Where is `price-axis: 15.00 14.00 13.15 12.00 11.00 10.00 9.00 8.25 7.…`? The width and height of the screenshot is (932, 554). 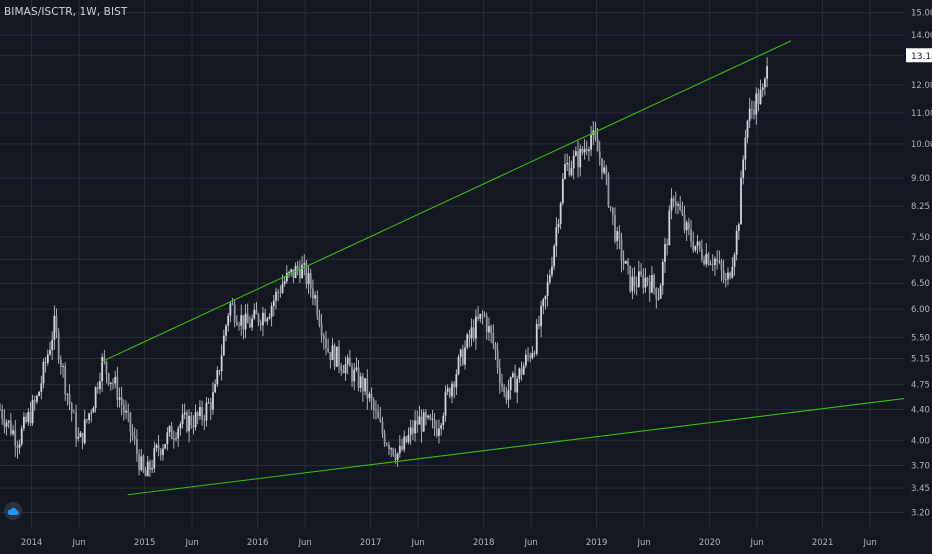
price-axis: 15.00 14.00 13.15 12.00 11.00 10.00 9.00 8.25 7.… is located at coordinates (919, 264).